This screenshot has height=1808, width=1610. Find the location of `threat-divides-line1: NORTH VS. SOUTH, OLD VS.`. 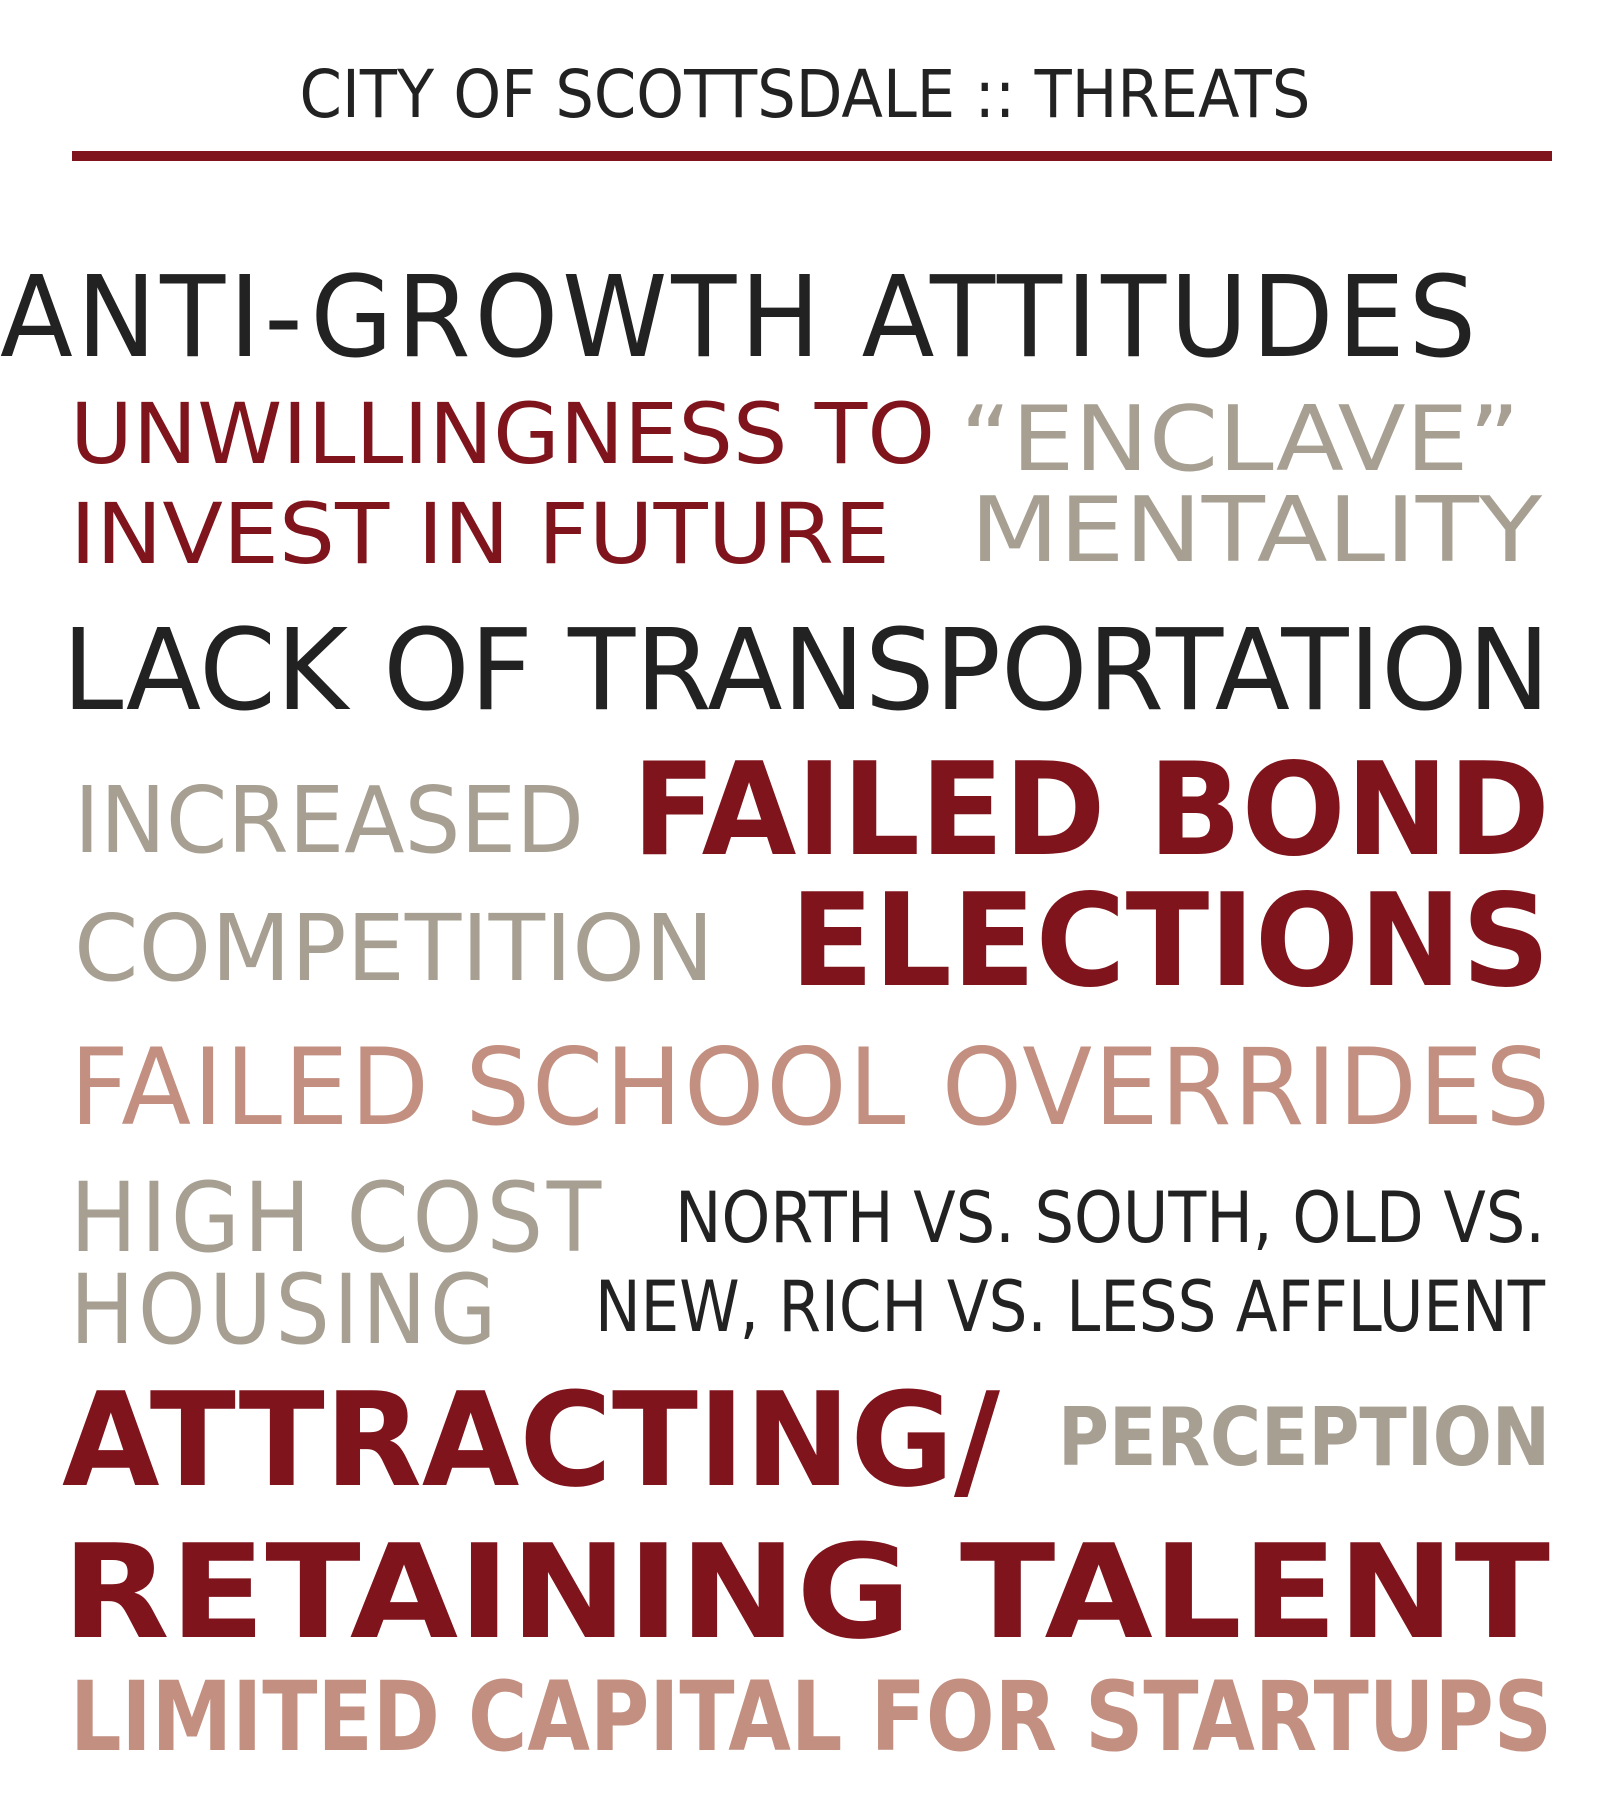

threat-divides-line1: NORTH VS. SOUTH, OLD VS. is located at coordinates (1110, 1218).